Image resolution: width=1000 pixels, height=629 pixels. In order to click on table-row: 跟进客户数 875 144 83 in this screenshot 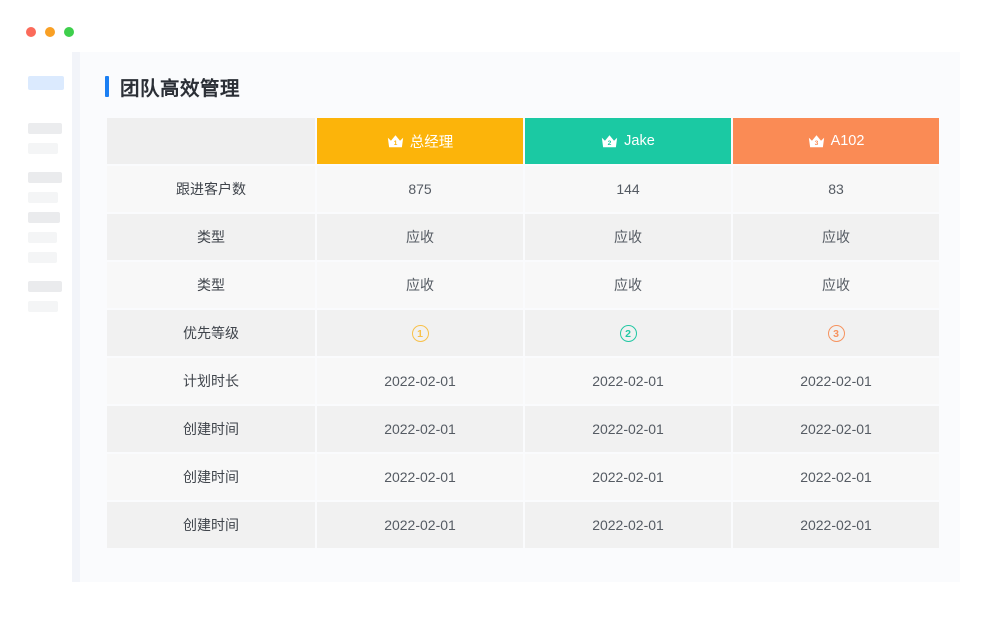, I will do `click(523, 189)`.